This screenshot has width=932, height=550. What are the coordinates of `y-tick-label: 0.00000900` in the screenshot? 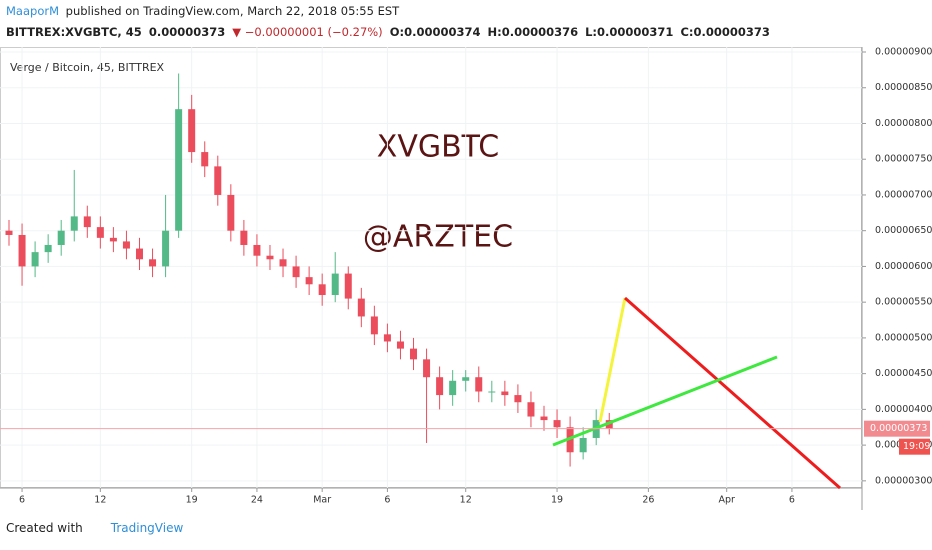 It's located at (903, 52).